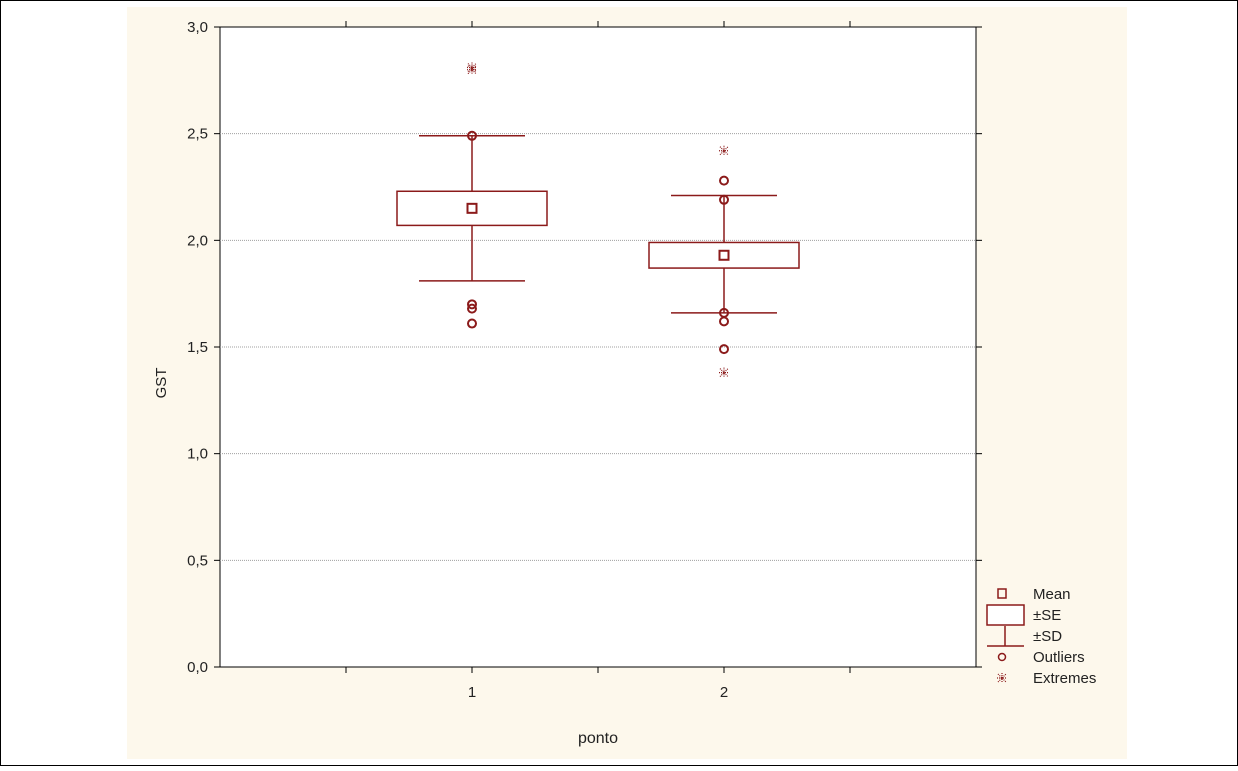 The width and height of the screenshot is (1238, 771). I want to click on x-tick-label: 2, so click(724, 692).